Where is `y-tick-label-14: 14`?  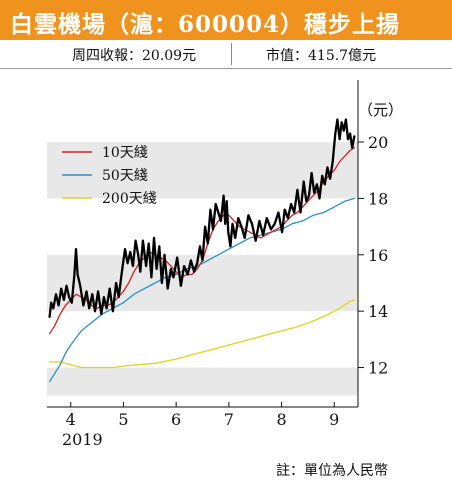 y-tick-label-14: 14 is located at coordinates (378, 311).